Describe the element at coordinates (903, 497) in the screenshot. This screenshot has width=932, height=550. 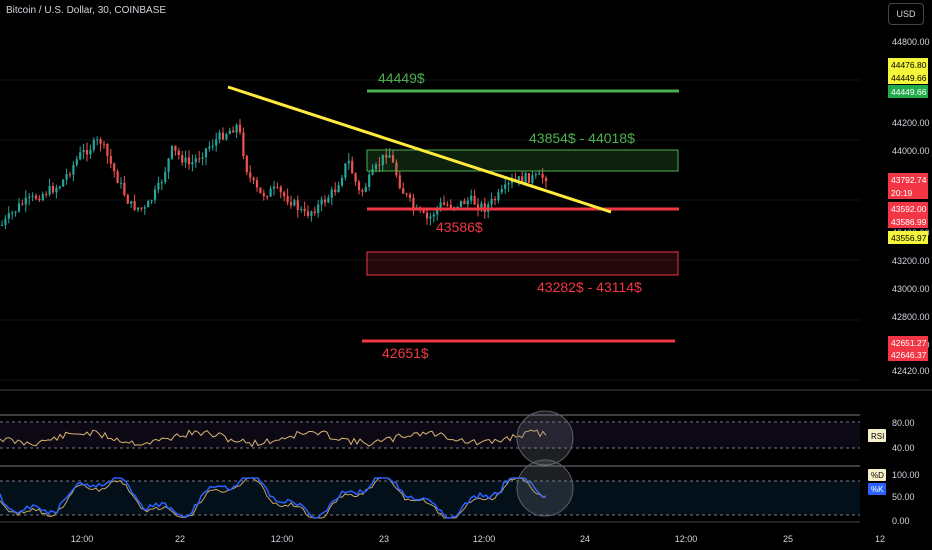
I see `stoch-tick: 50.00` at that location.